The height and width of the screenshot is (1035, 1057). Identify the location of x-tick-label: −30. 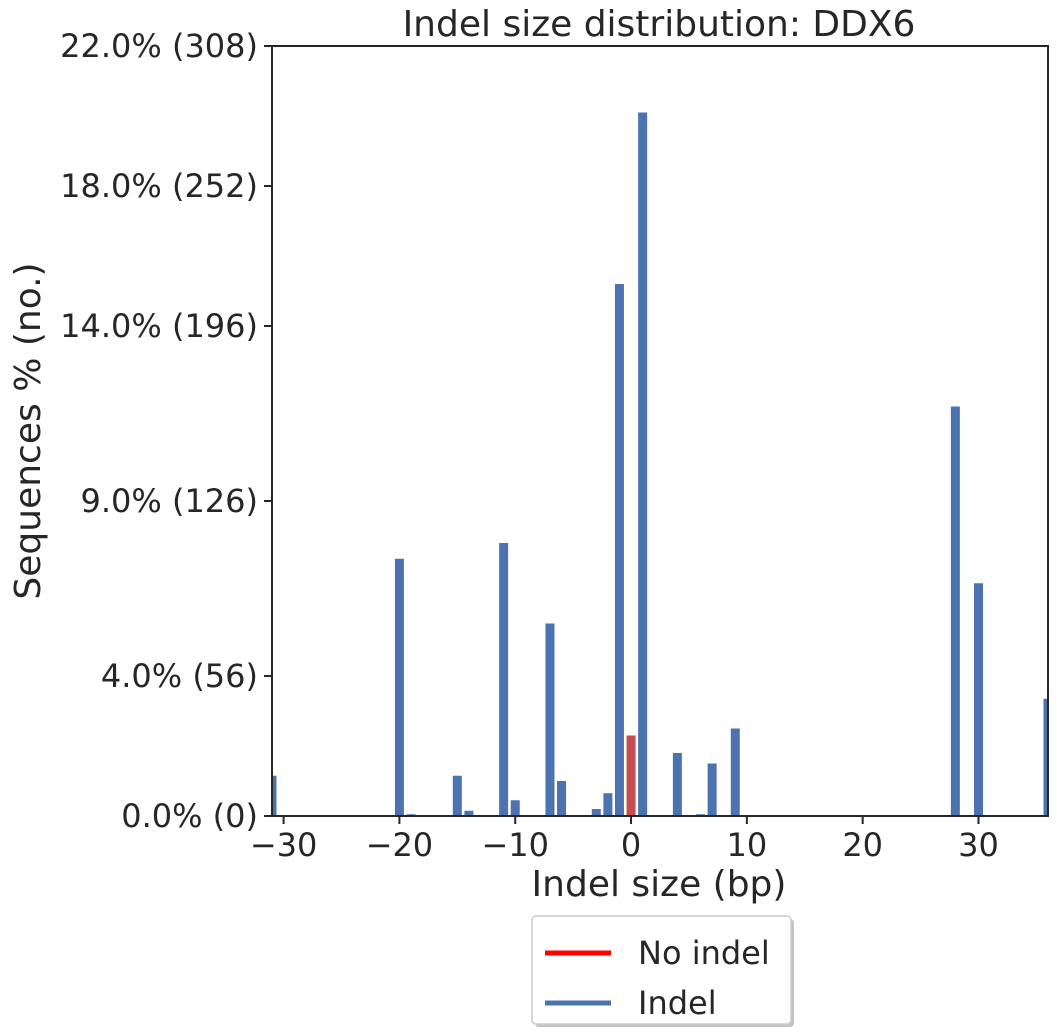
(284, 845).